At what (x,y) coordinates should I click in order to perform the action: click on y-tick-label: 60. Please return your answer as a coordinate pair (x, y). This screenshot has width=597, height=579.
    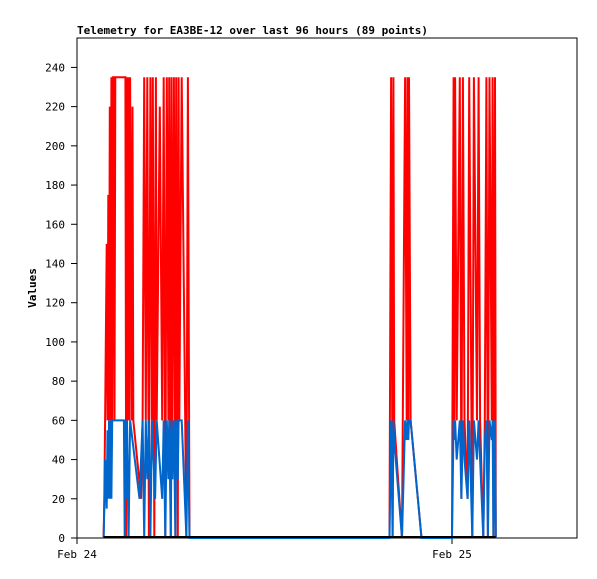
    Looking at the image, I should click on (58, 420).